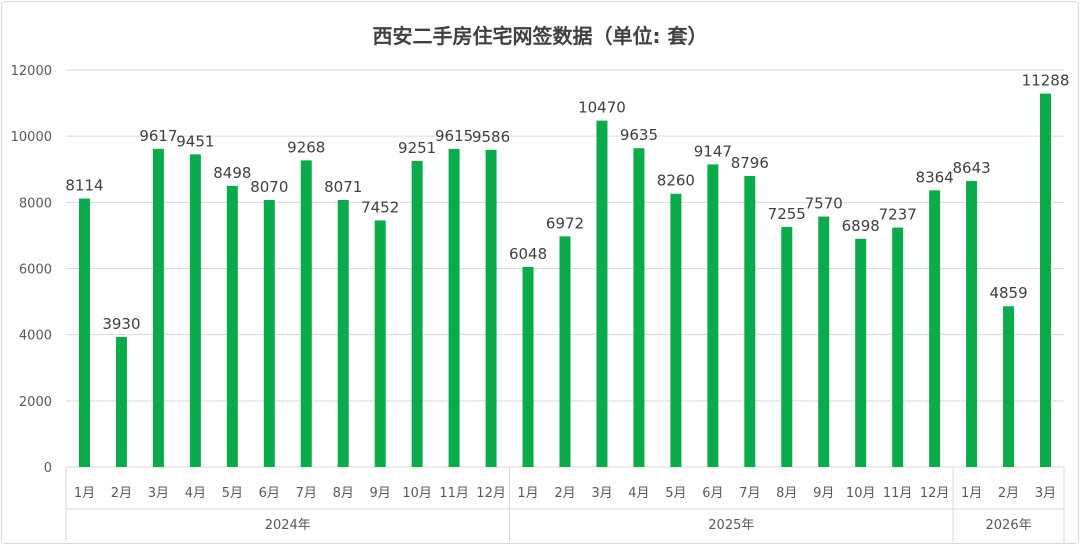 The width and height of the screenshot is (1080, 546). I want to click on y-tick-label: 10000, so click(31, 137).